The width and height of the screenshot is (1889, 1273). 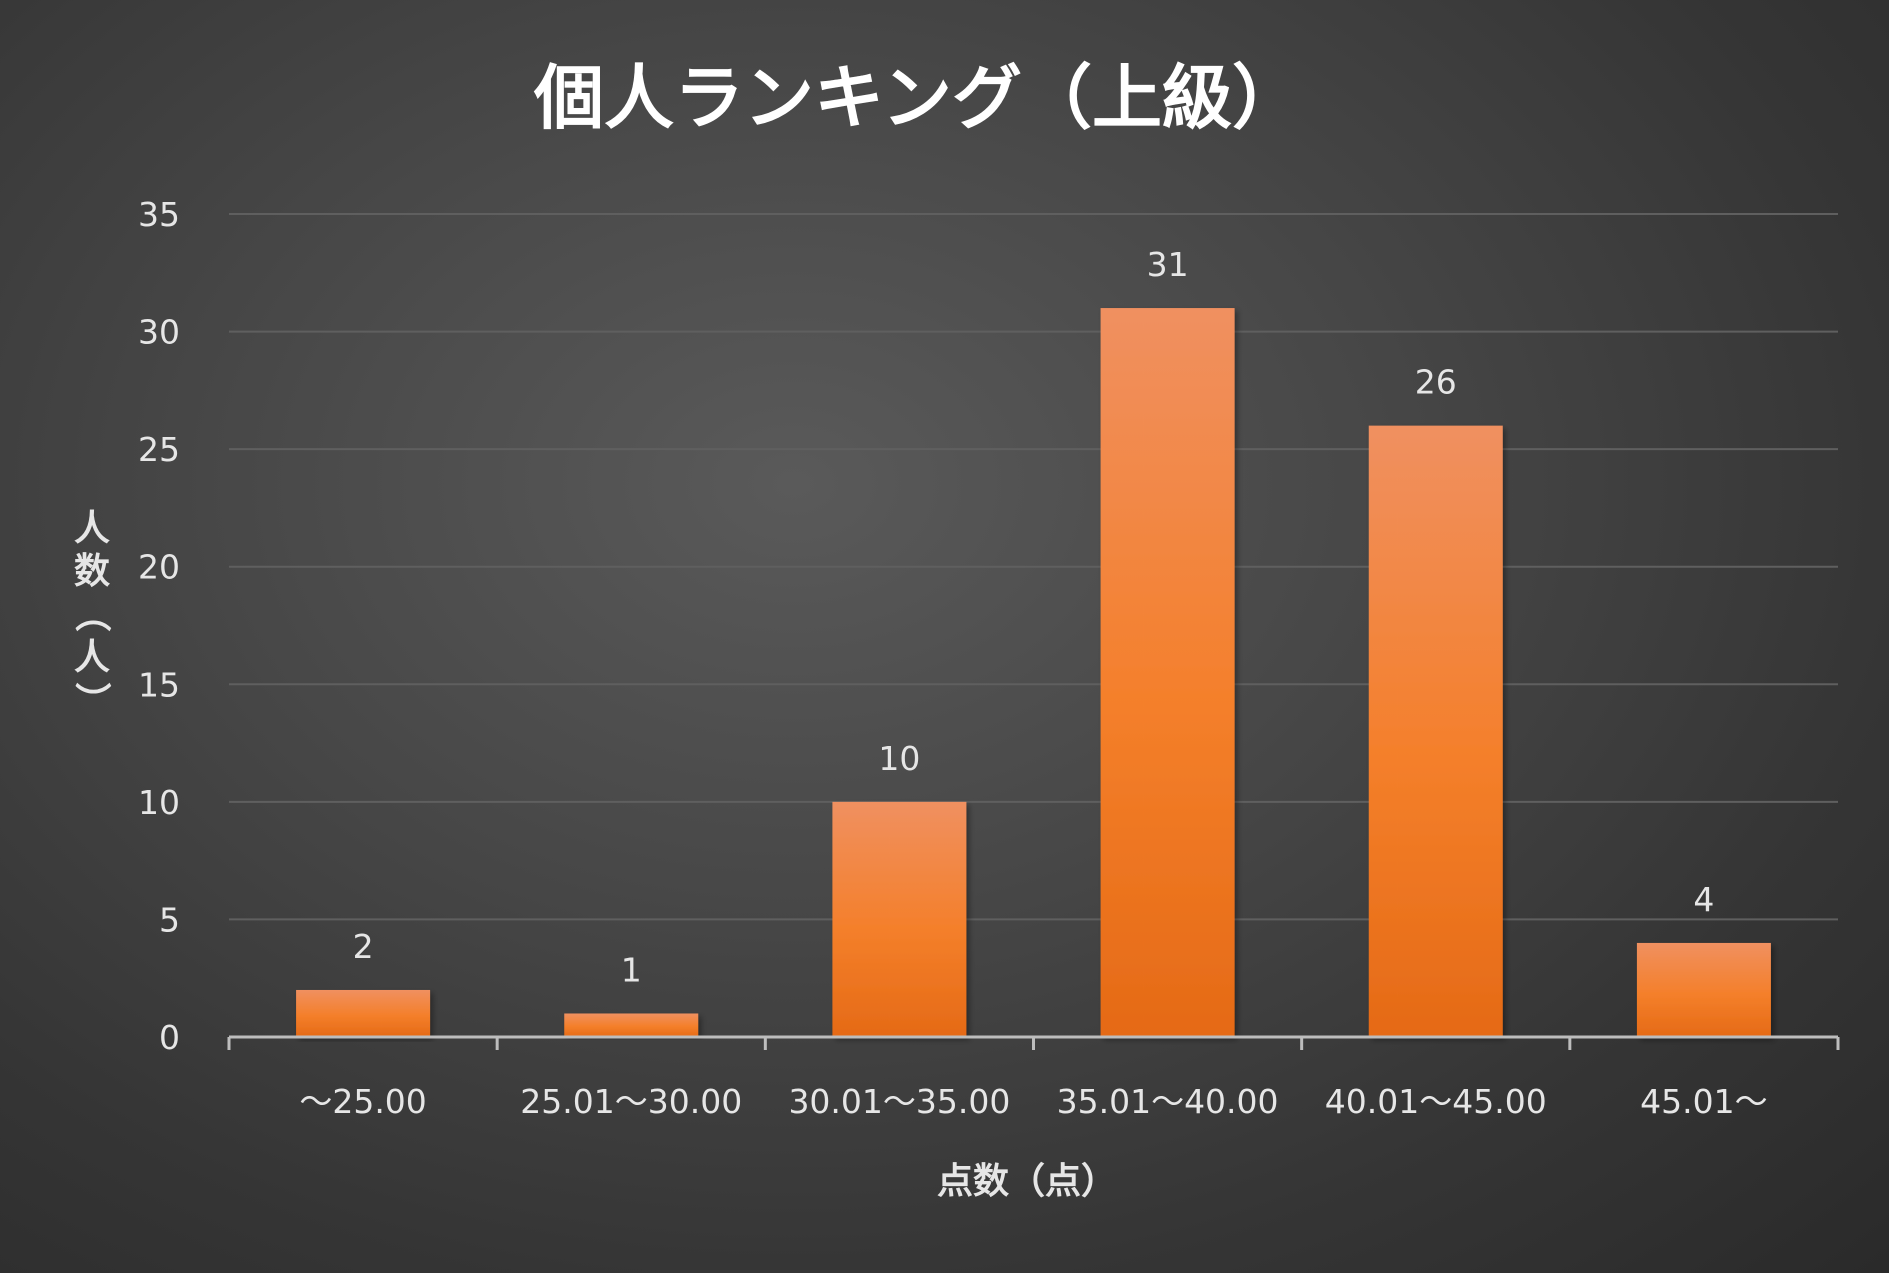 What do you see at coordinates (169, 919) in the screenshot?
I see `y-tick-label: 5` at bounding box center [169, 919].